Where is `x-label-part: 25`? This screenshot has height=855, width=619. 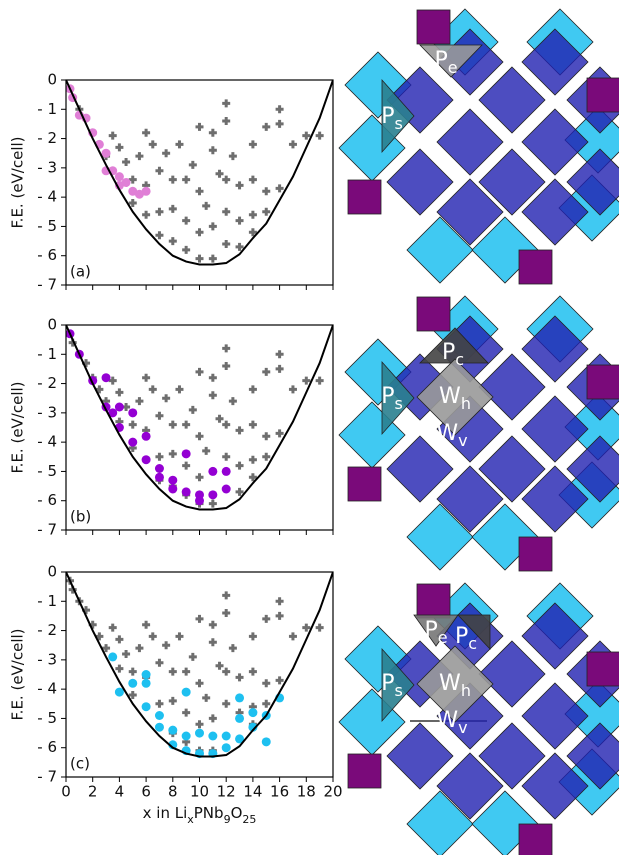 x-label-part: 25 is located at coordinates (249, 819).